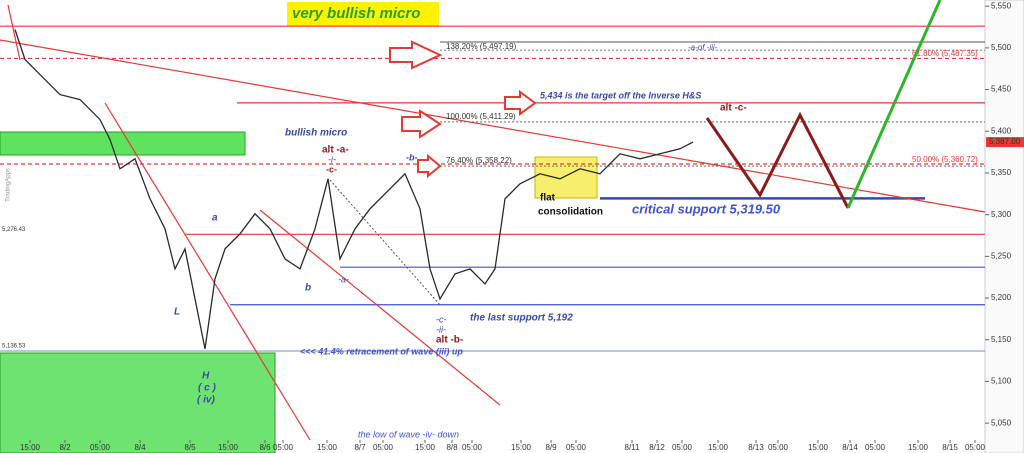  Describe the element at coordinates (633, 447) in the screenshot. I see `x-tick-label: 8/11` at that location.